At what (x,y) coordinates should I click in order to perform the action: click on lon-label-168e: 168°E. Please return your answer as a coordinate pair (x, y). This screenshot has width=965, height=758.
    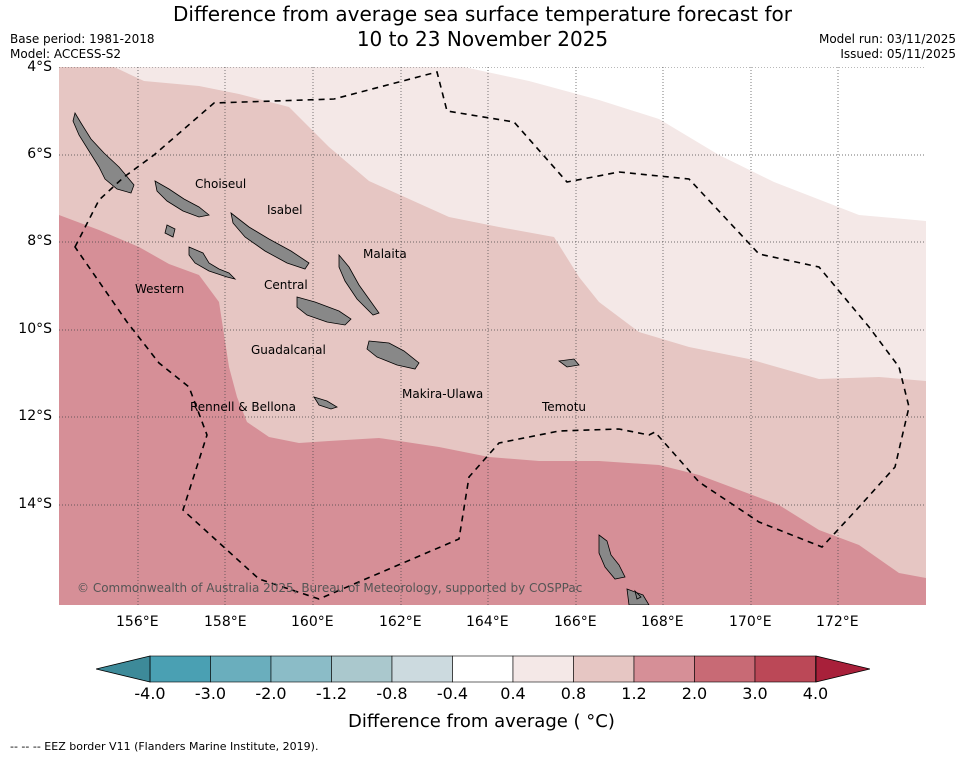
    Looking at the image, I should click on (662, 622).